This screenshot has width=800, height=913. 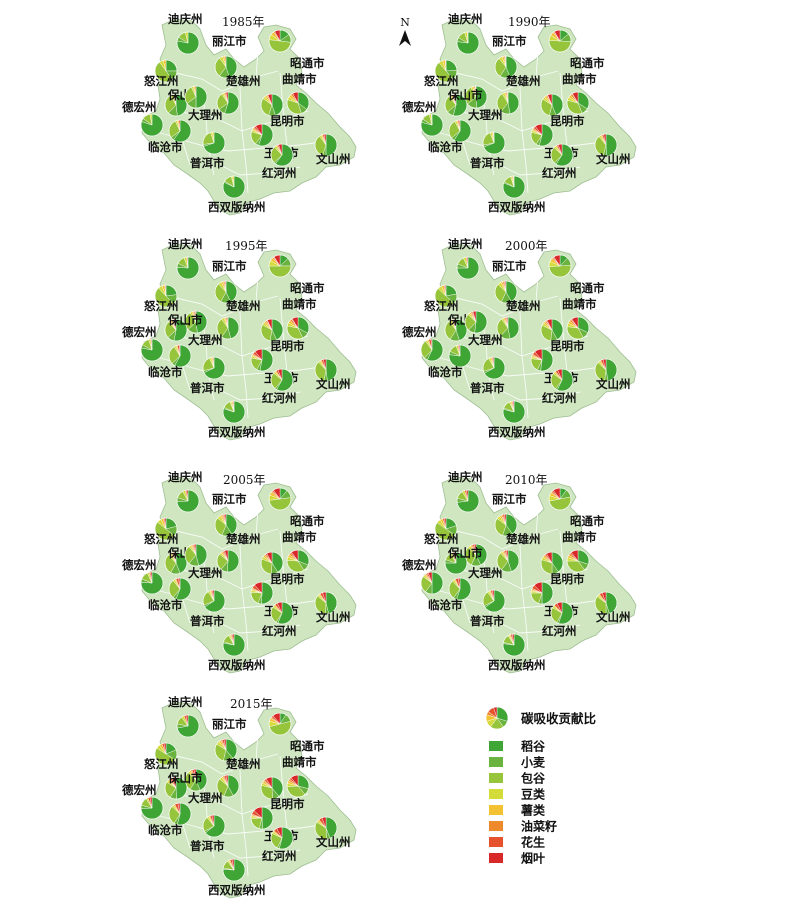 I want to click on legend-title: 碳吸收贡献比, so click(x=559, y=718).